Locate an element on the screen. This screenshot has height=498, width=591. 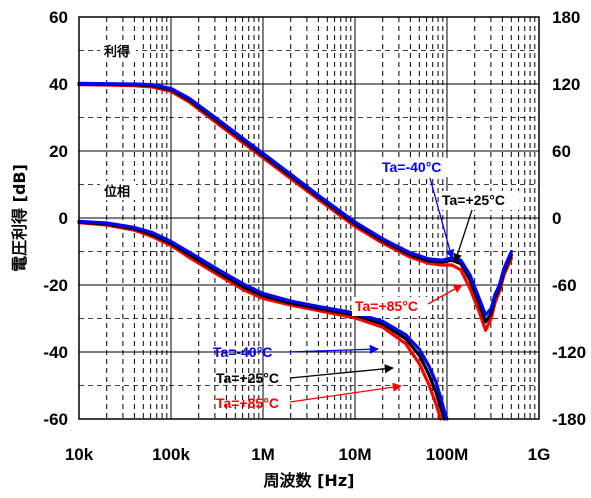
y-tick-label: 40 is located at coordinates (58, 84).